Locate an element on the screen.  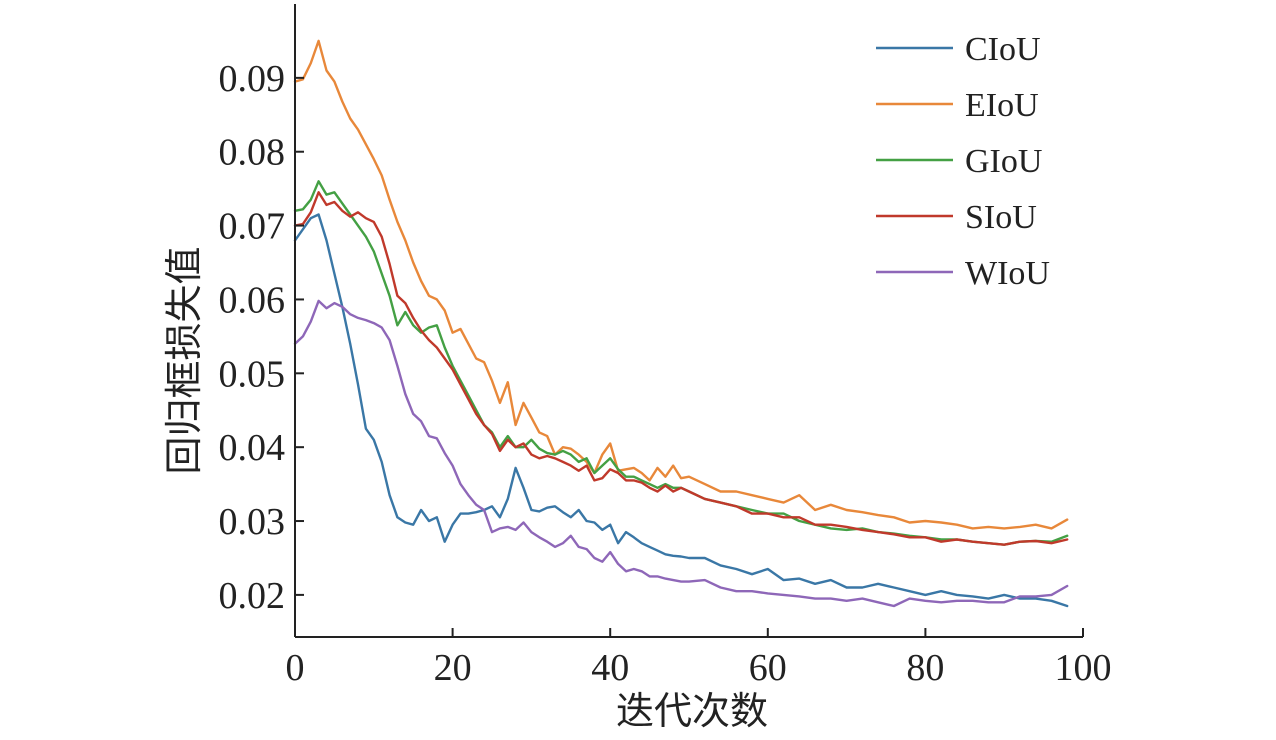
y-tick-label: 0.02 is located at coordinates (252, 596).